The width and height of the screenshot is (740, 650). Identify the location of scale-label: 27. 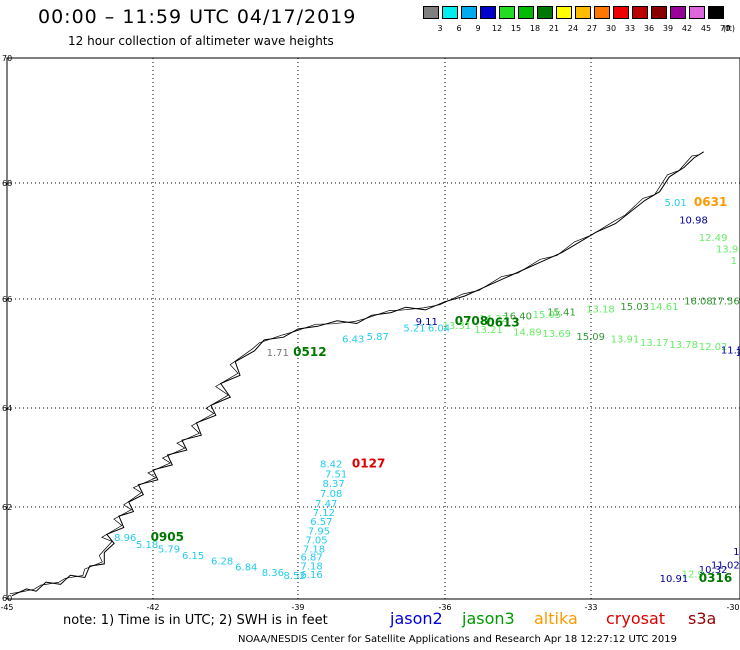
(592, 28).